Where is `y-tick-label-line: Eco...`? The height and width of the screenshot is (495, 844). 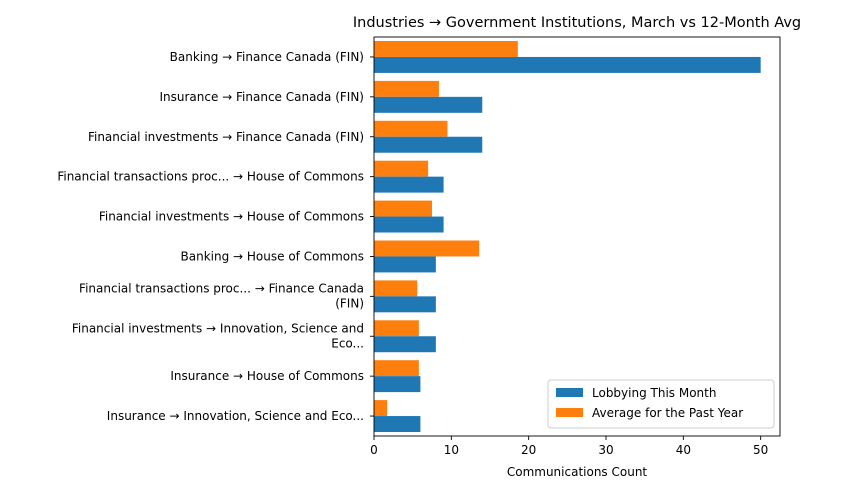
y-tick-label-line: Eco... is located at coordinates (347, 343).